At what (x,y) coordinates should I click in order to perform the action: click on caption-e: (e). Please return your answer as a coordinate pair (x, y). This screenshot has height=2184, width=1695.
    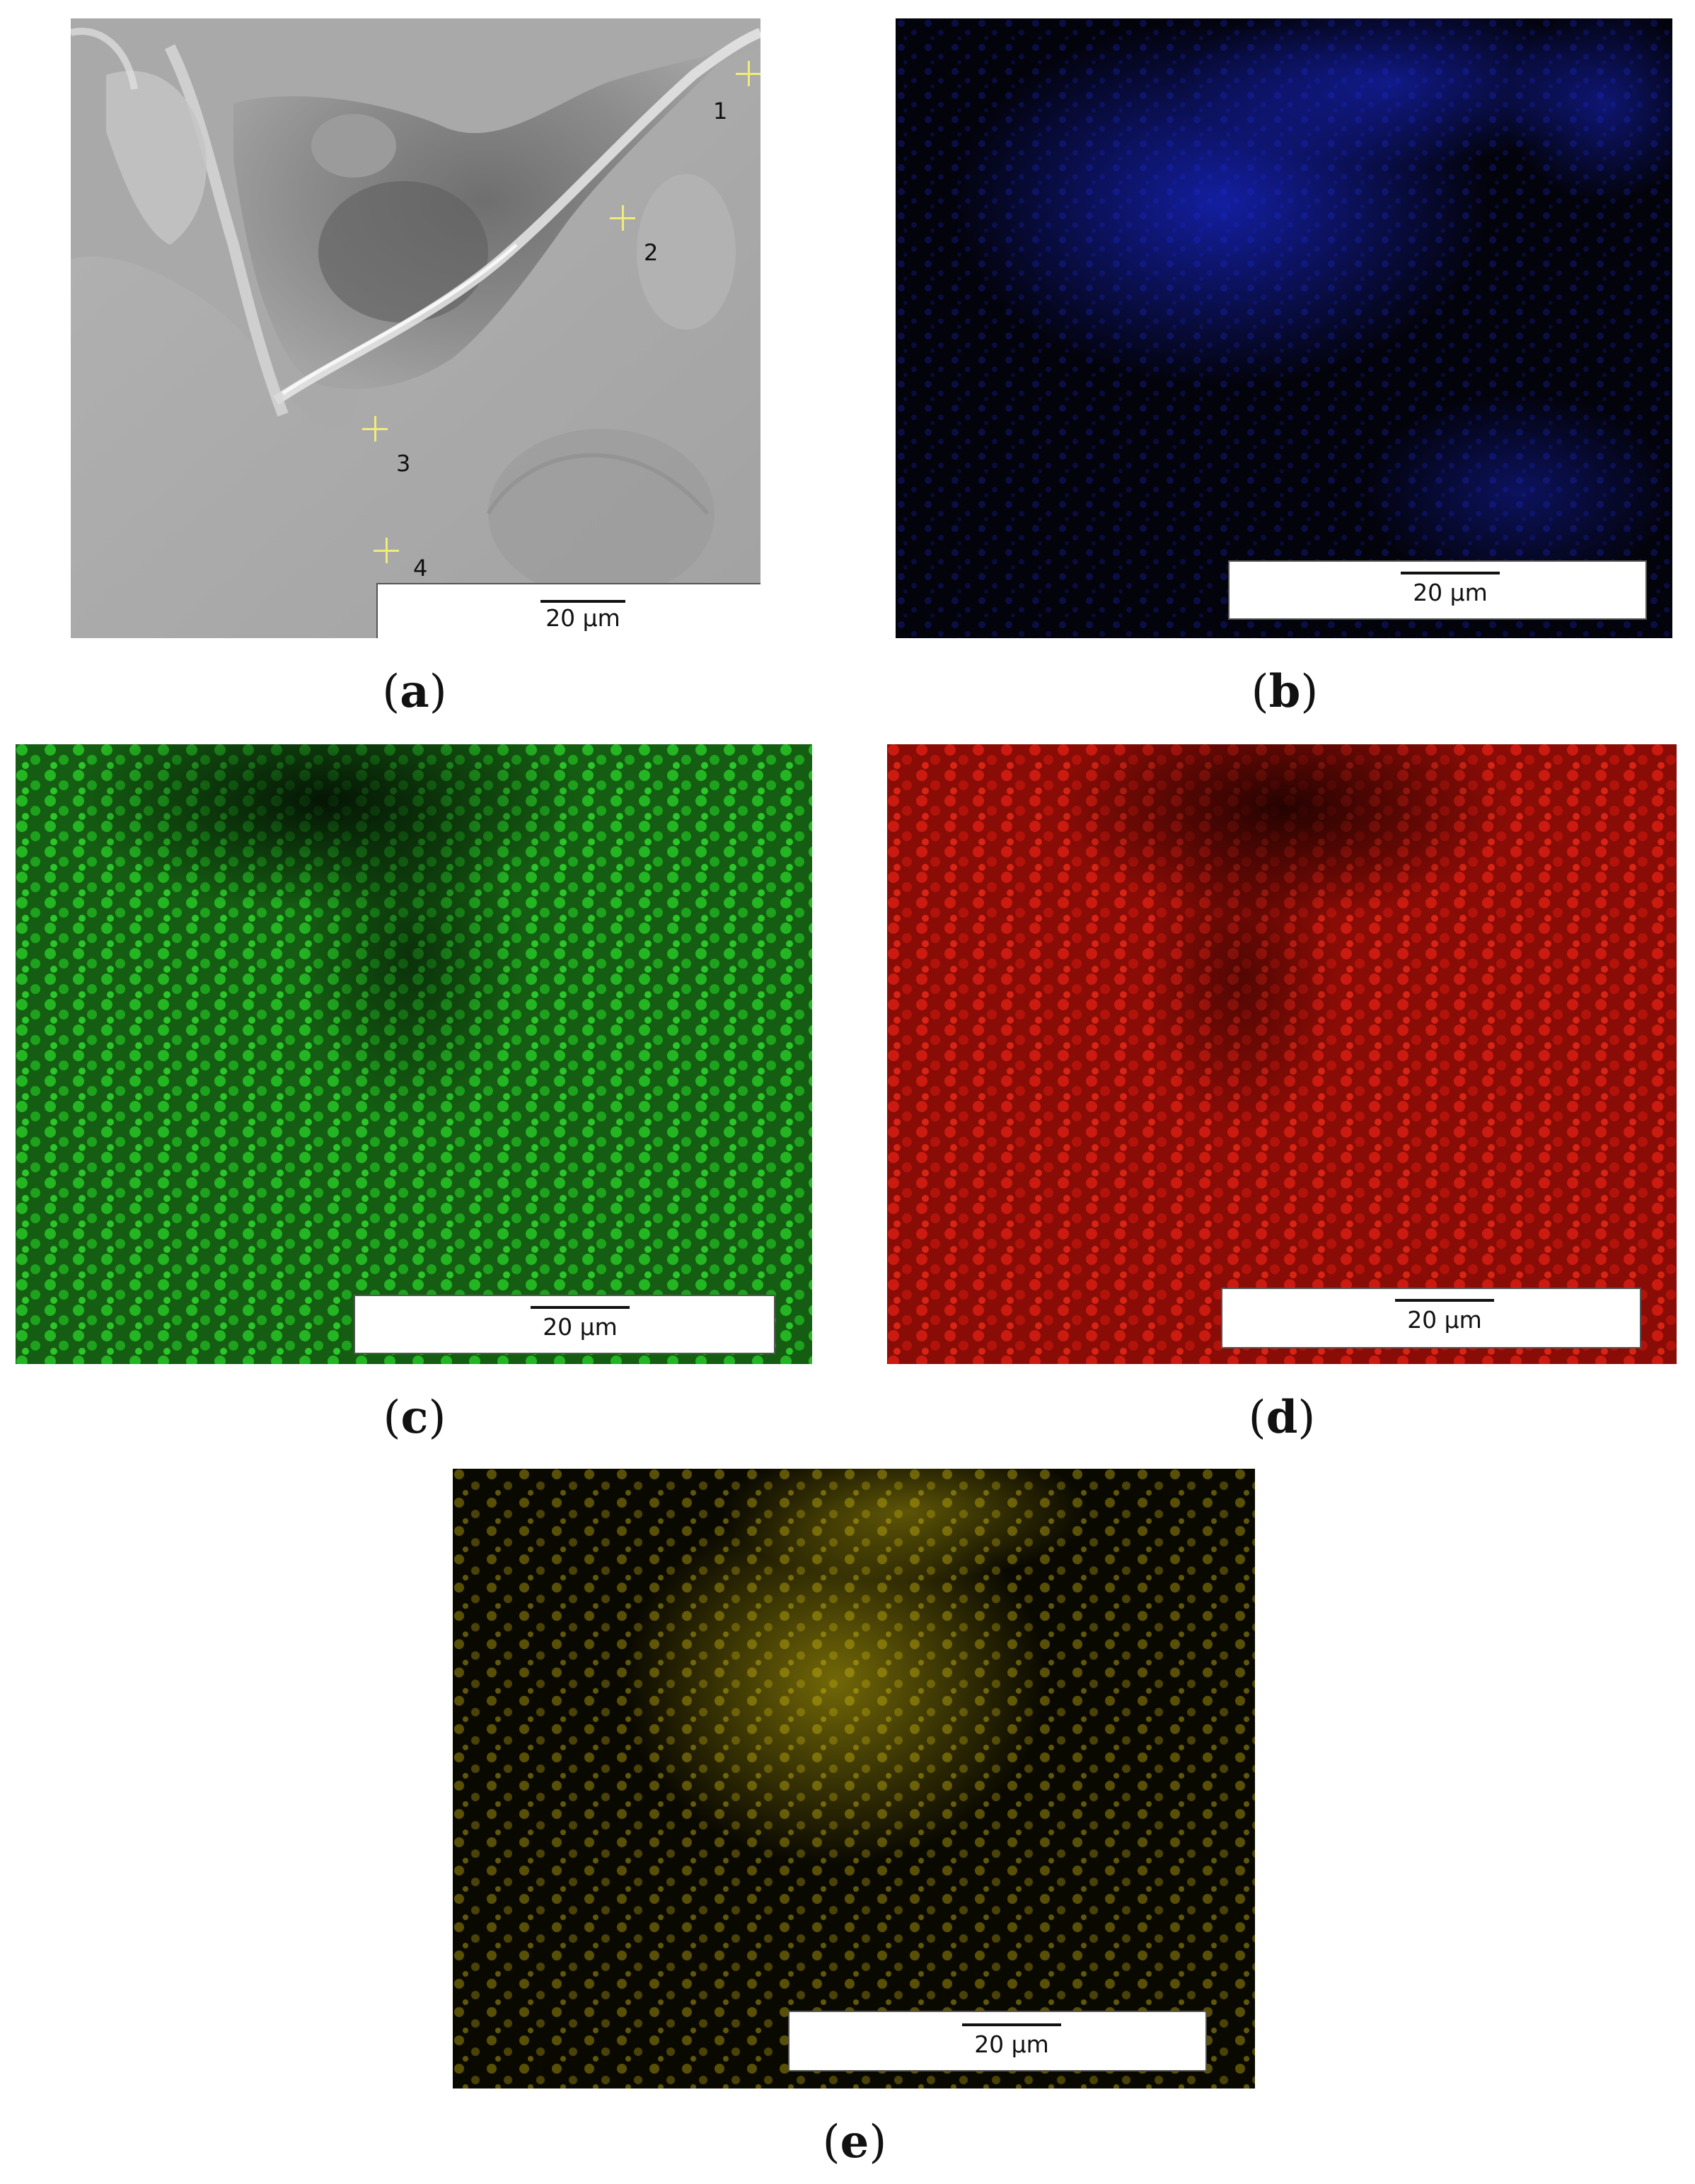
    Looking at the image, I should click on (854, 2141).